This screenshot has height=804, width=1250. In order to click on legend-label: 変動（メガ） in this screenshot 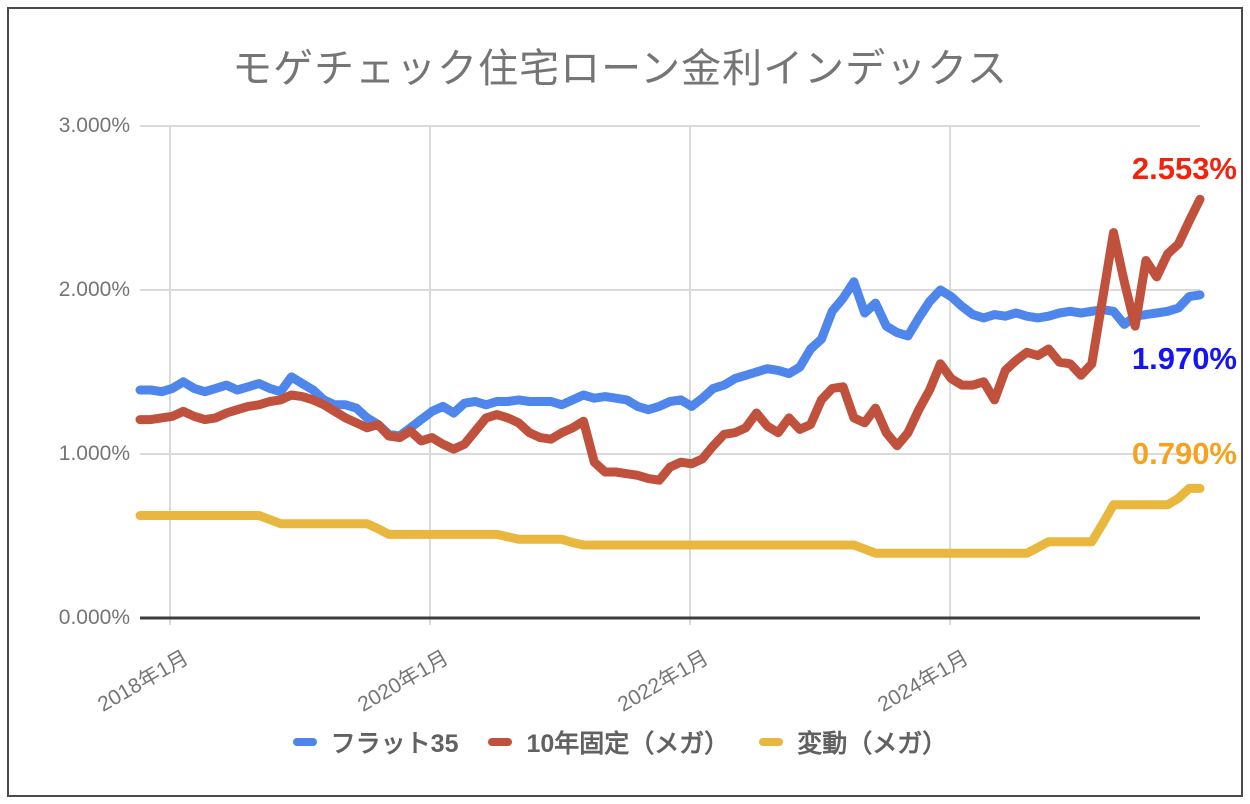, I will do `click(872, 744)`.